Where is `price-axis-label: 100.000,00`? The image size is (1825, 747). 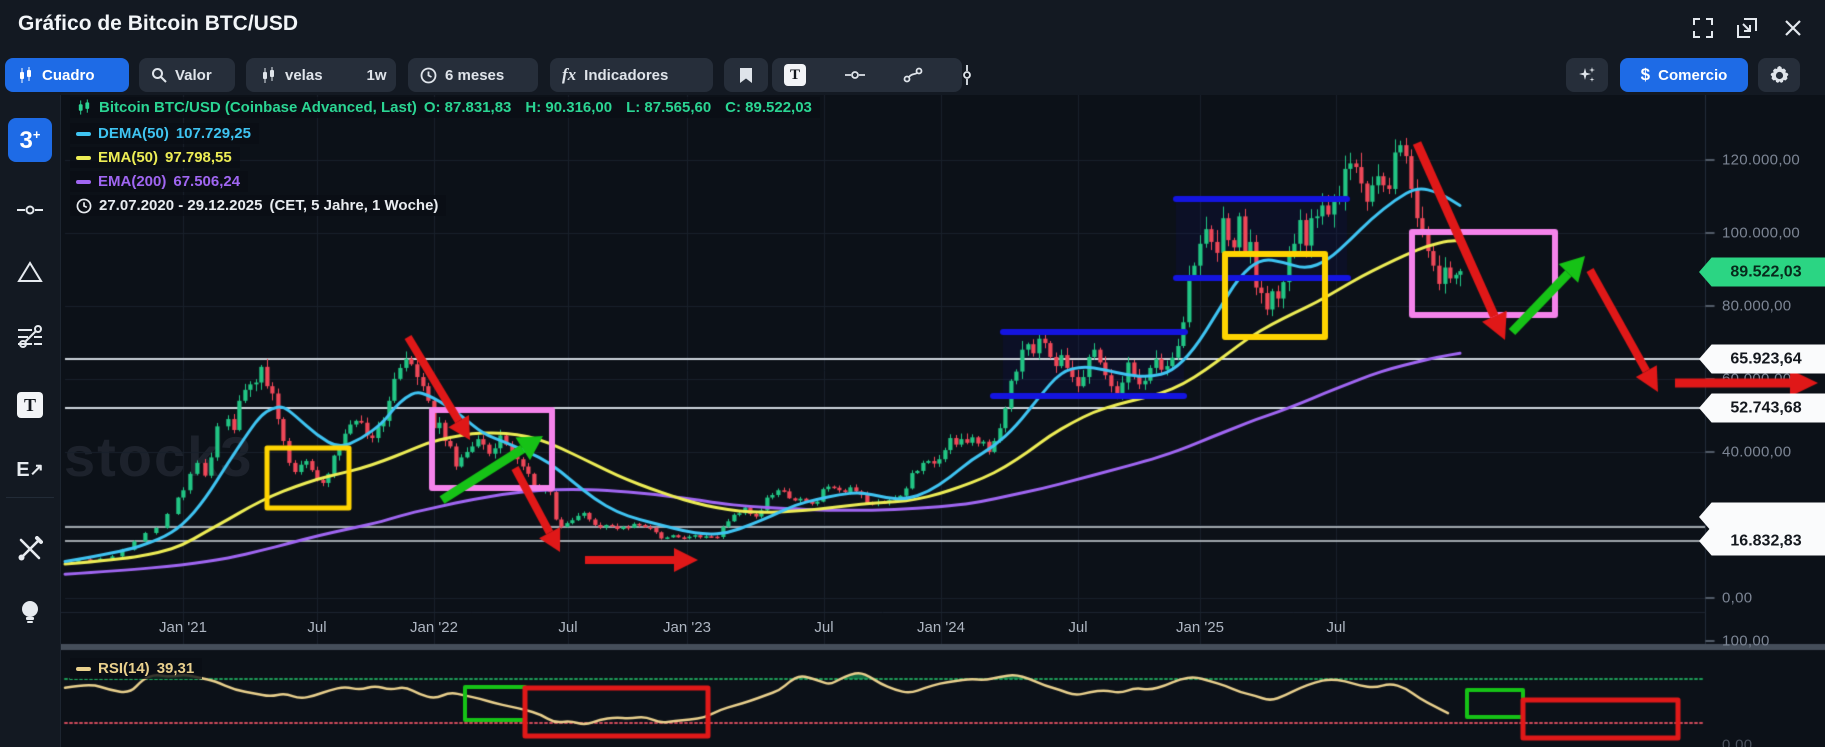
price-axis-label: 100.000,00 is located at coordinates (1761, 233).